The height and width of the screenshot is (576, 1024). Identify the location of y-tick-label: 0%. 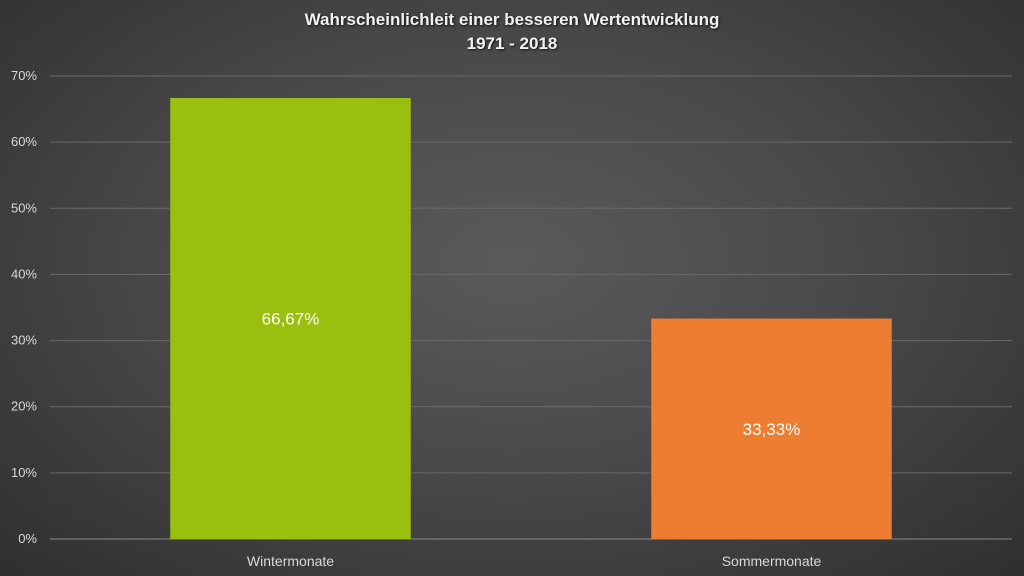
(27, 538).